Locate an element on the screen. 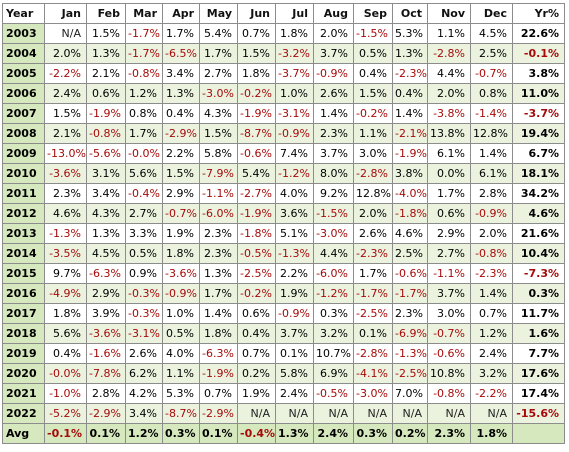  month-return-cell: -4.0% is located at coordinates (410, 193).